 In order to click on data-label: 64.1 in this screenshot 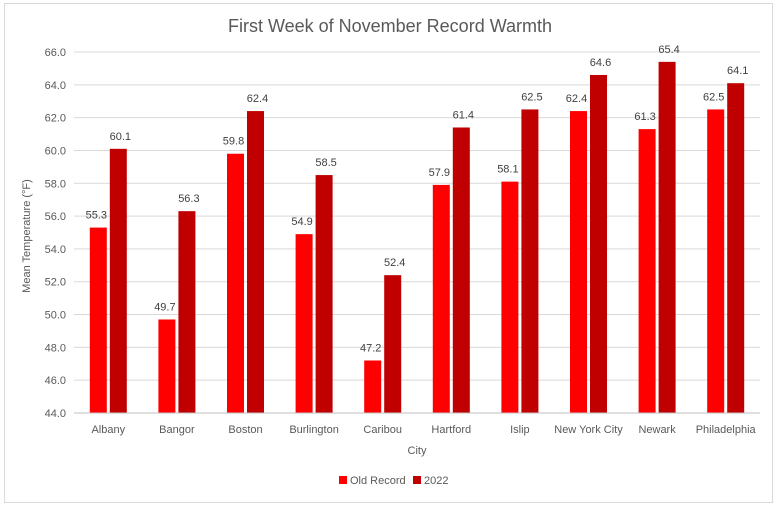, I will do `click(737, 71)`.